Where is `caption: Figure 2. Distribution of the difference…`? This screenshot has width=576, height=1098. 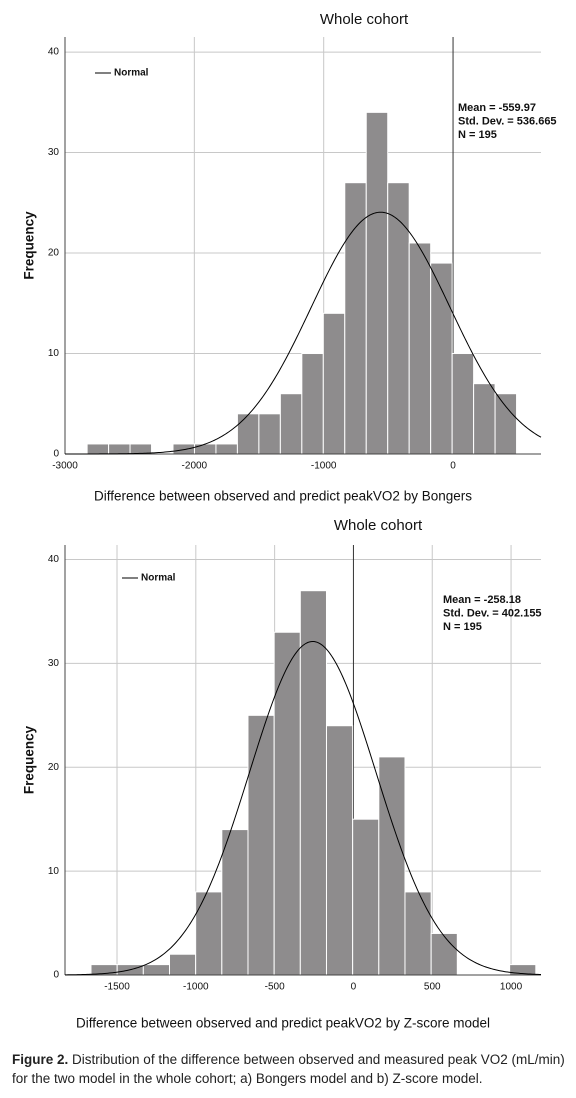
caption: Figure 2. Distribution of the difference… is located at coordinates (290, 1069).